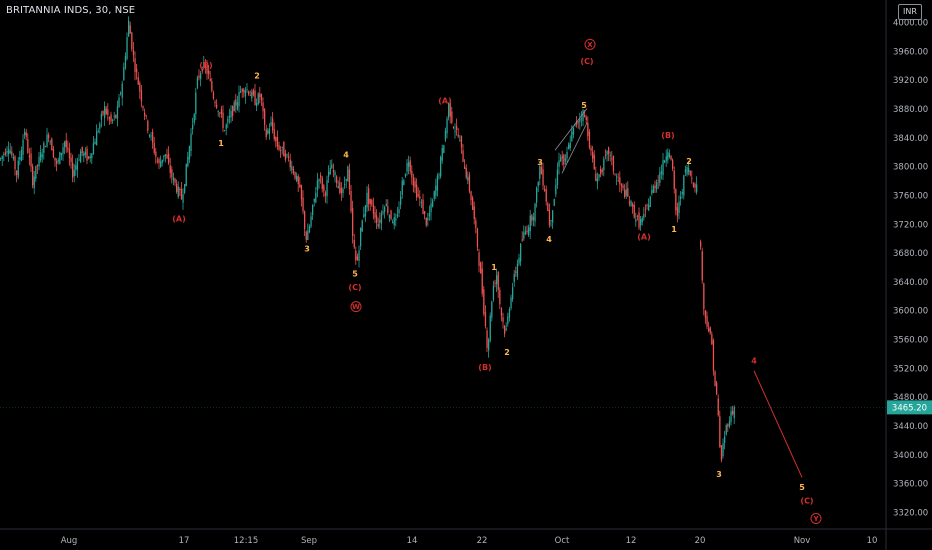  What do you see at coordinates (910, 24) in the screenshot?
I see `y-tick-label: 4000.00` at bounding box center [910, 24].